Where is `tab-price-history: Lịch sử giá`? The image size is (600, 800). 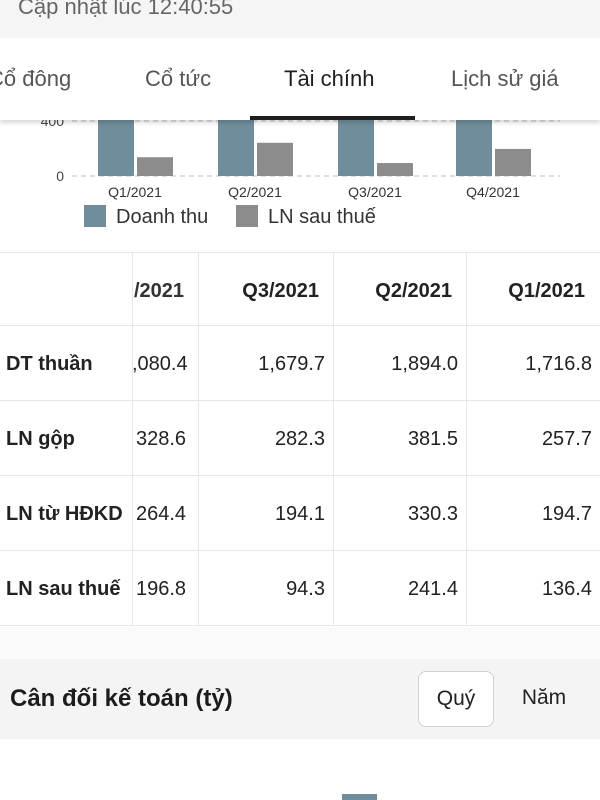 tab-price-history: Lịch sử giá is located at coordinates (505, 78).